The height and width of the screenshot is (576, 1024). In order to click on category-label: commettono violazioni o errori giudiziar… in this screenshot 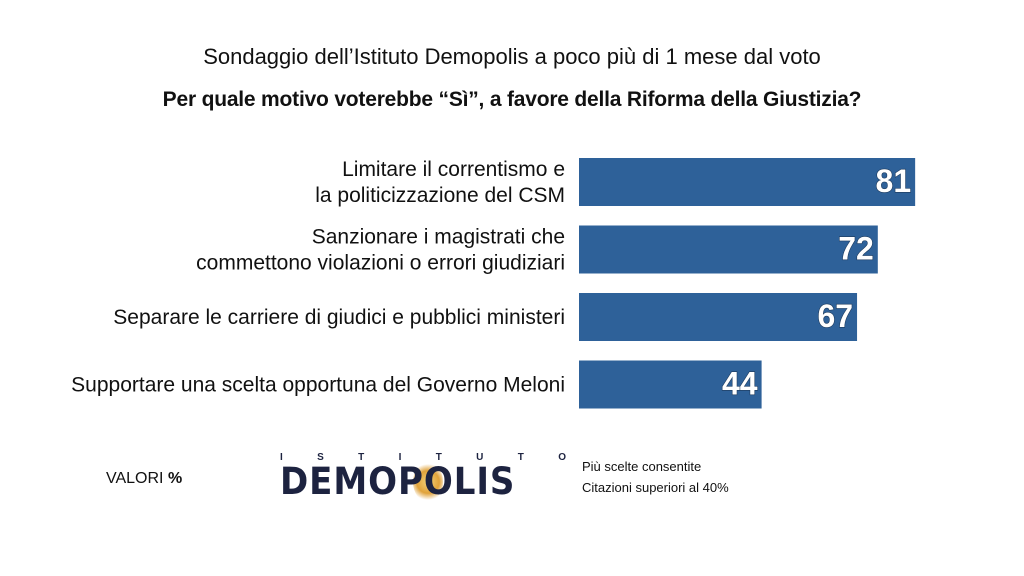, I will do `click(380, 263)`.